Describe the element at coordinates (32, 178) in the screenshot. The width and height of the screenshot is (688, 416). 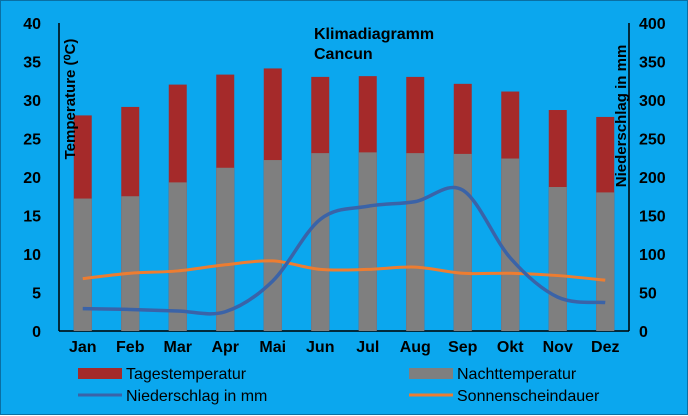
I see `y-left-tick-label: 20` at that location.